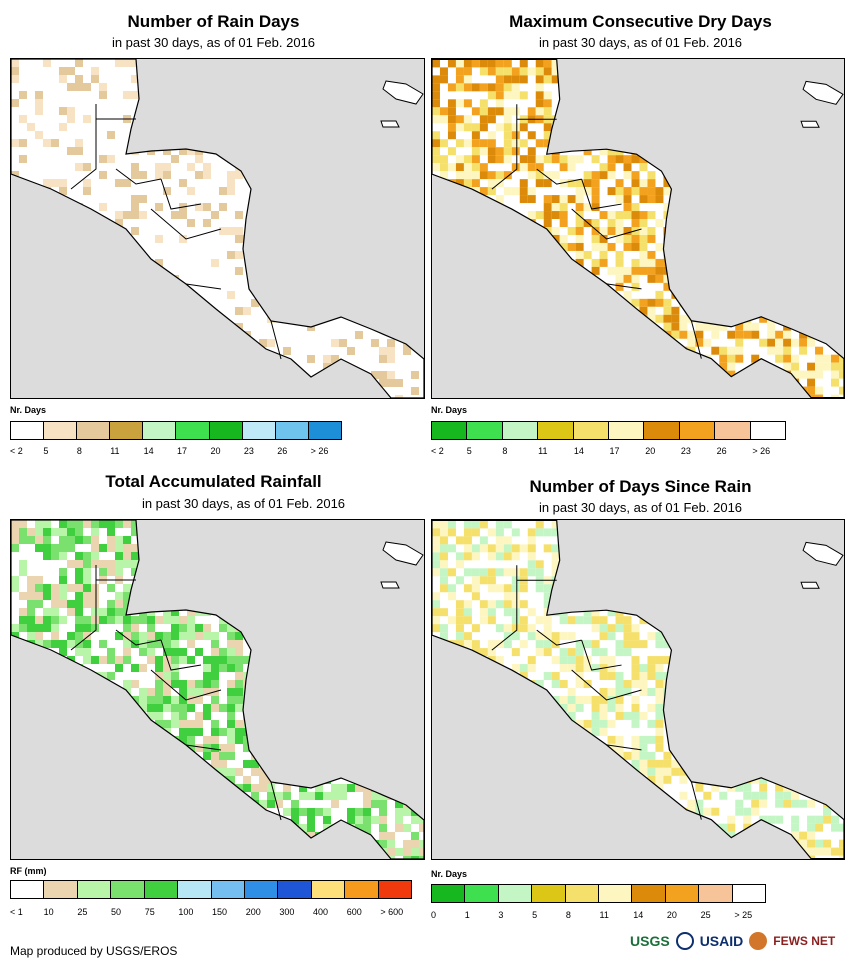 This screenshot has width=854, height=970. Describe the element at coordinates (449, 410) in the screenshot. I see `legend-label: Nr. Days` at that location.